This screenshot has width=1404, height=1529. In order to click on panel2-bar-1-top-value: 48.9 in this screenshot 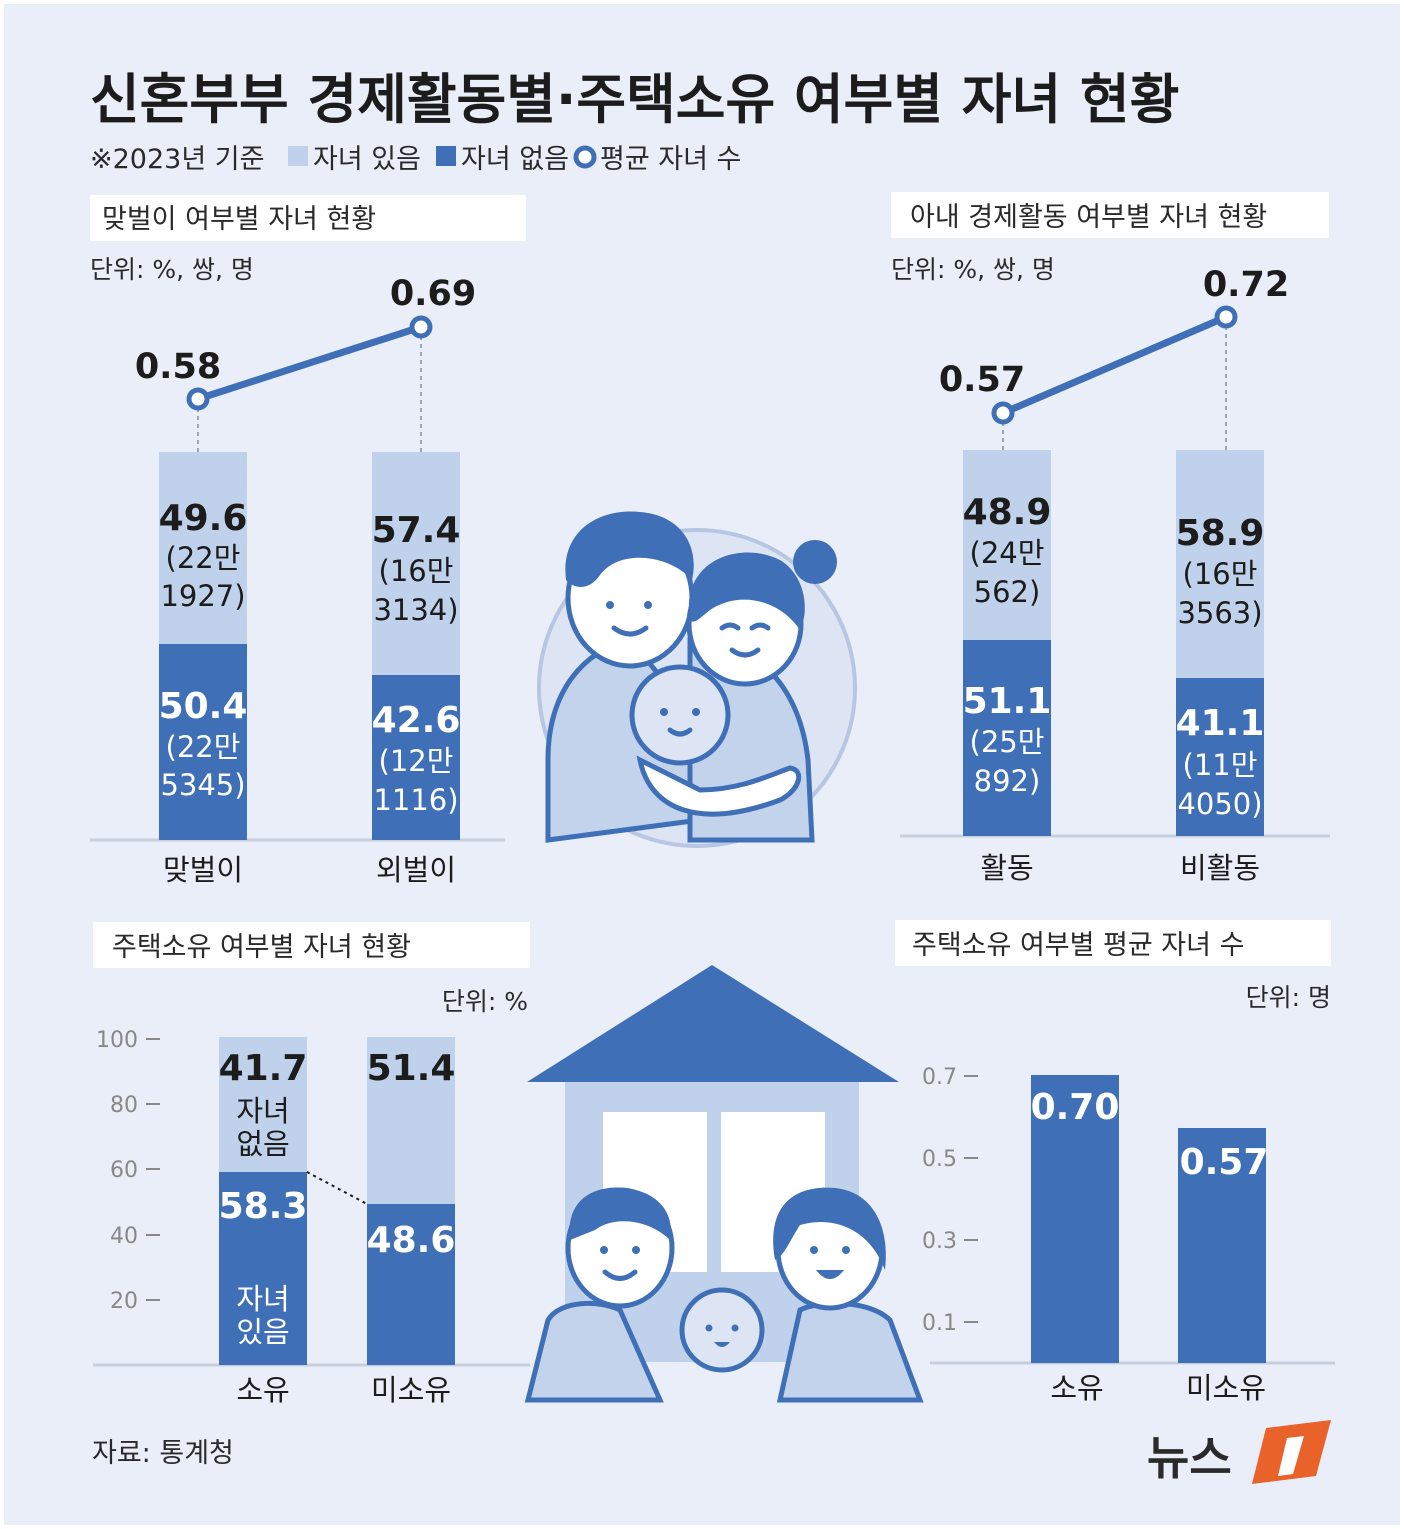, I will do `click(1007, 512)`.